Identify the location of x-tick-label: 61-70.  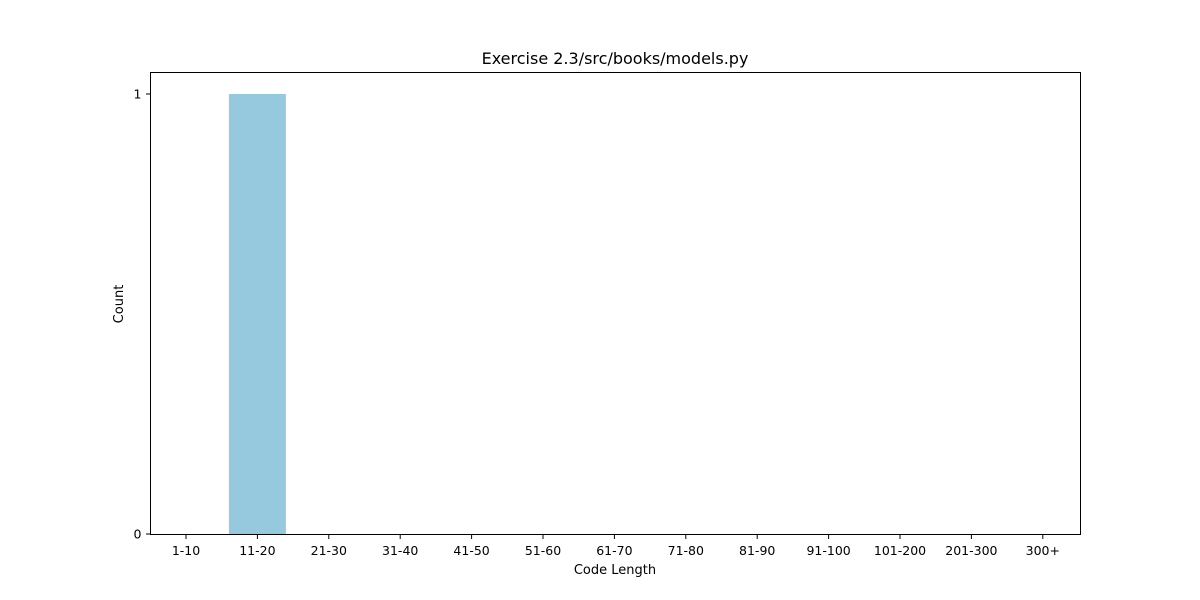
(614, 550).